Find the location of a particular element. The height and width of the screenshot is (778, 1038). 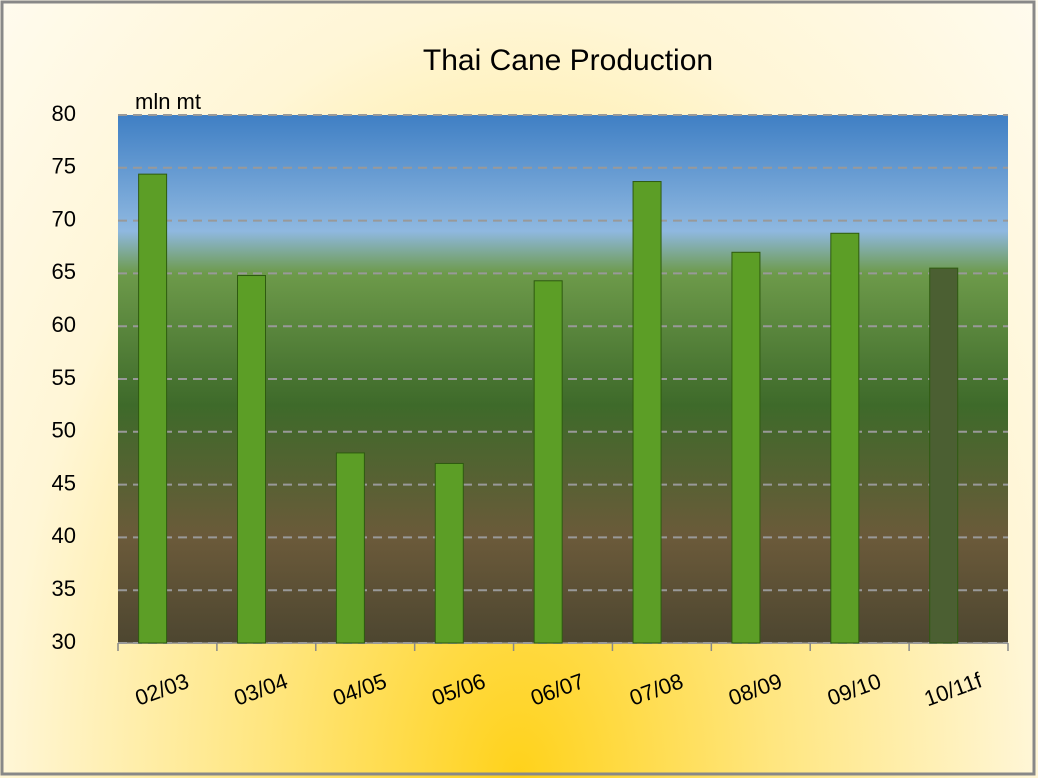

y-tick-label: 30 is located at coordinates (64, 641).